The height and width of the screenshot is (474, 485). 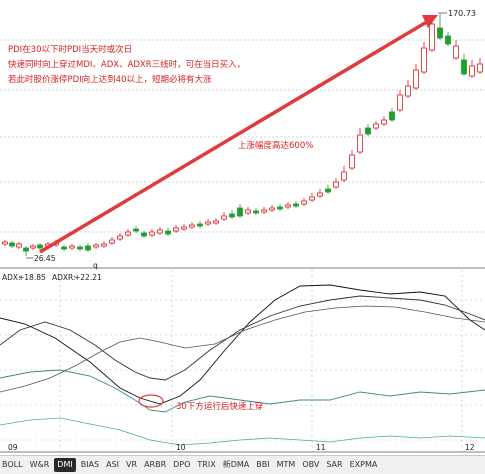 What do you see at coordinates (65, 465) in the screenshot?
I see `tab-dmi: DMI` at bounding box center [65, 465].